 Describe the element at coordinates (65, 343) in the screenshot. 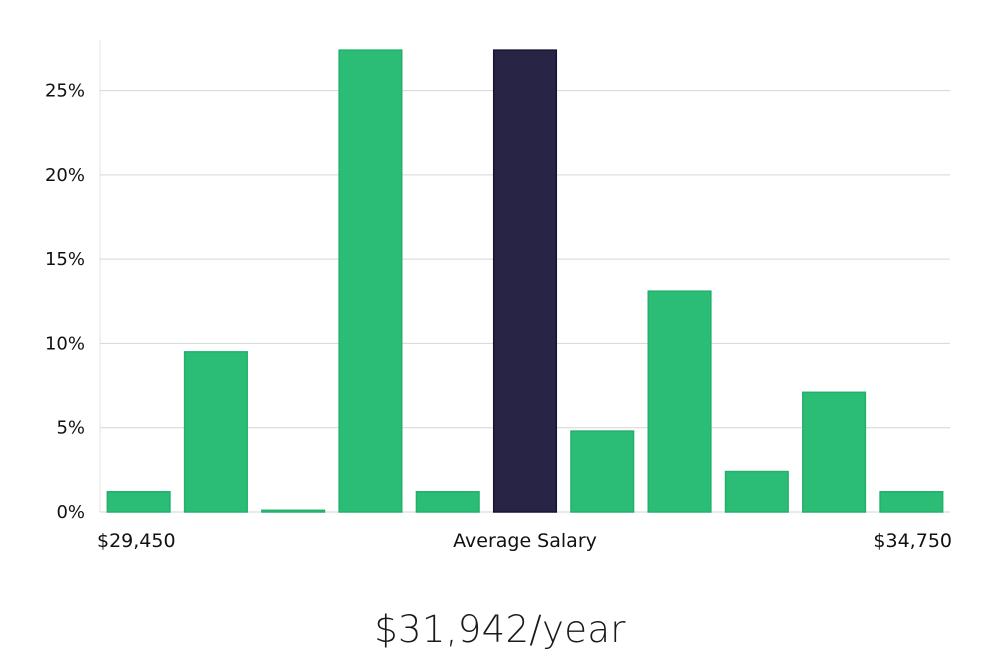

I see `y-tick-label: 10%` at that location.